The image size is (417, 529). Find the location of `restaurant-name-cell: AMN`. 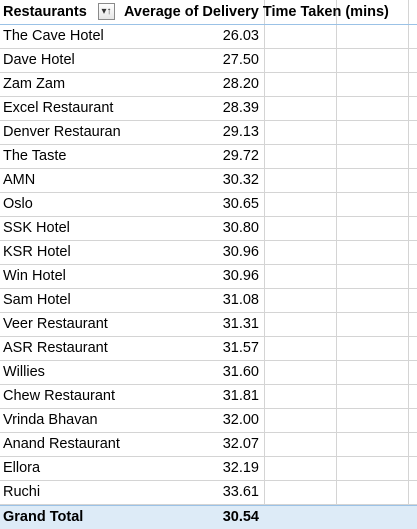

restaurant-name-cell: AMN is located at coordinates (60, 180).